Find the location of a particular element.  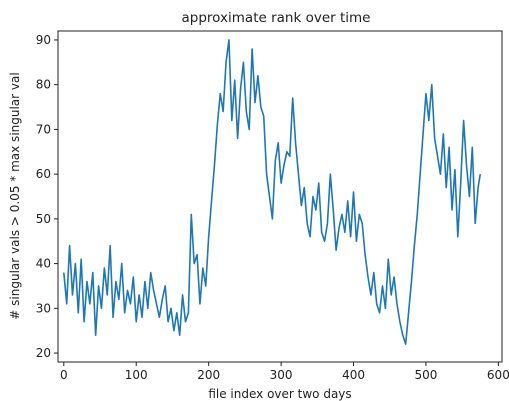

y-axis-ticks: 20 30 40 50 60 70 80 90 is located at coordinates (47, 196).